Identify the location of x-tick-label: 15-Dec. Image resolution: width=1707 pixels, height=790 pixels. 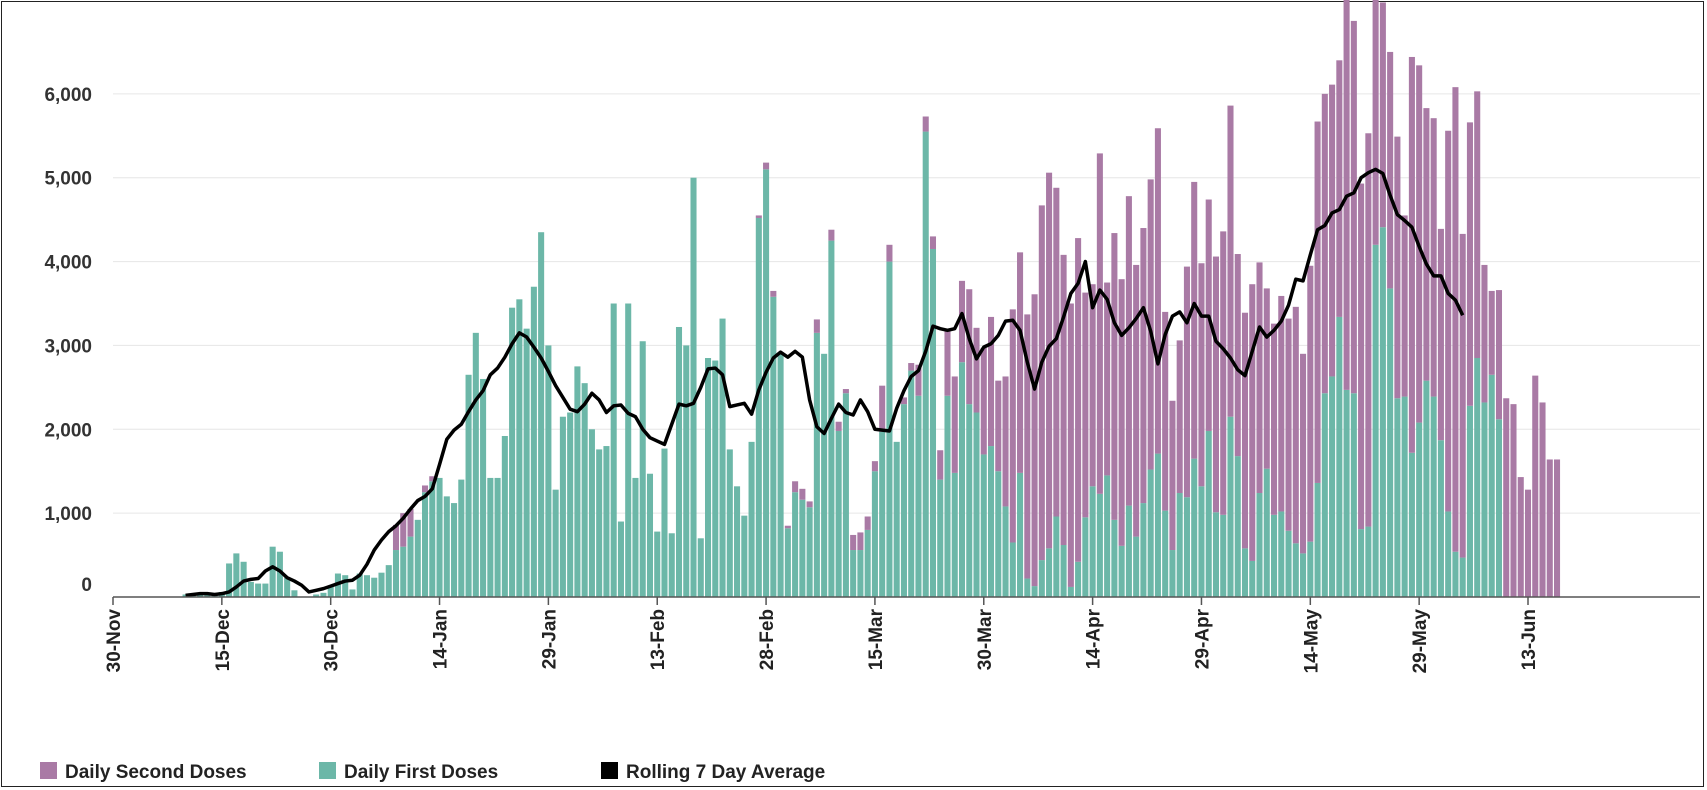
(223, 640).